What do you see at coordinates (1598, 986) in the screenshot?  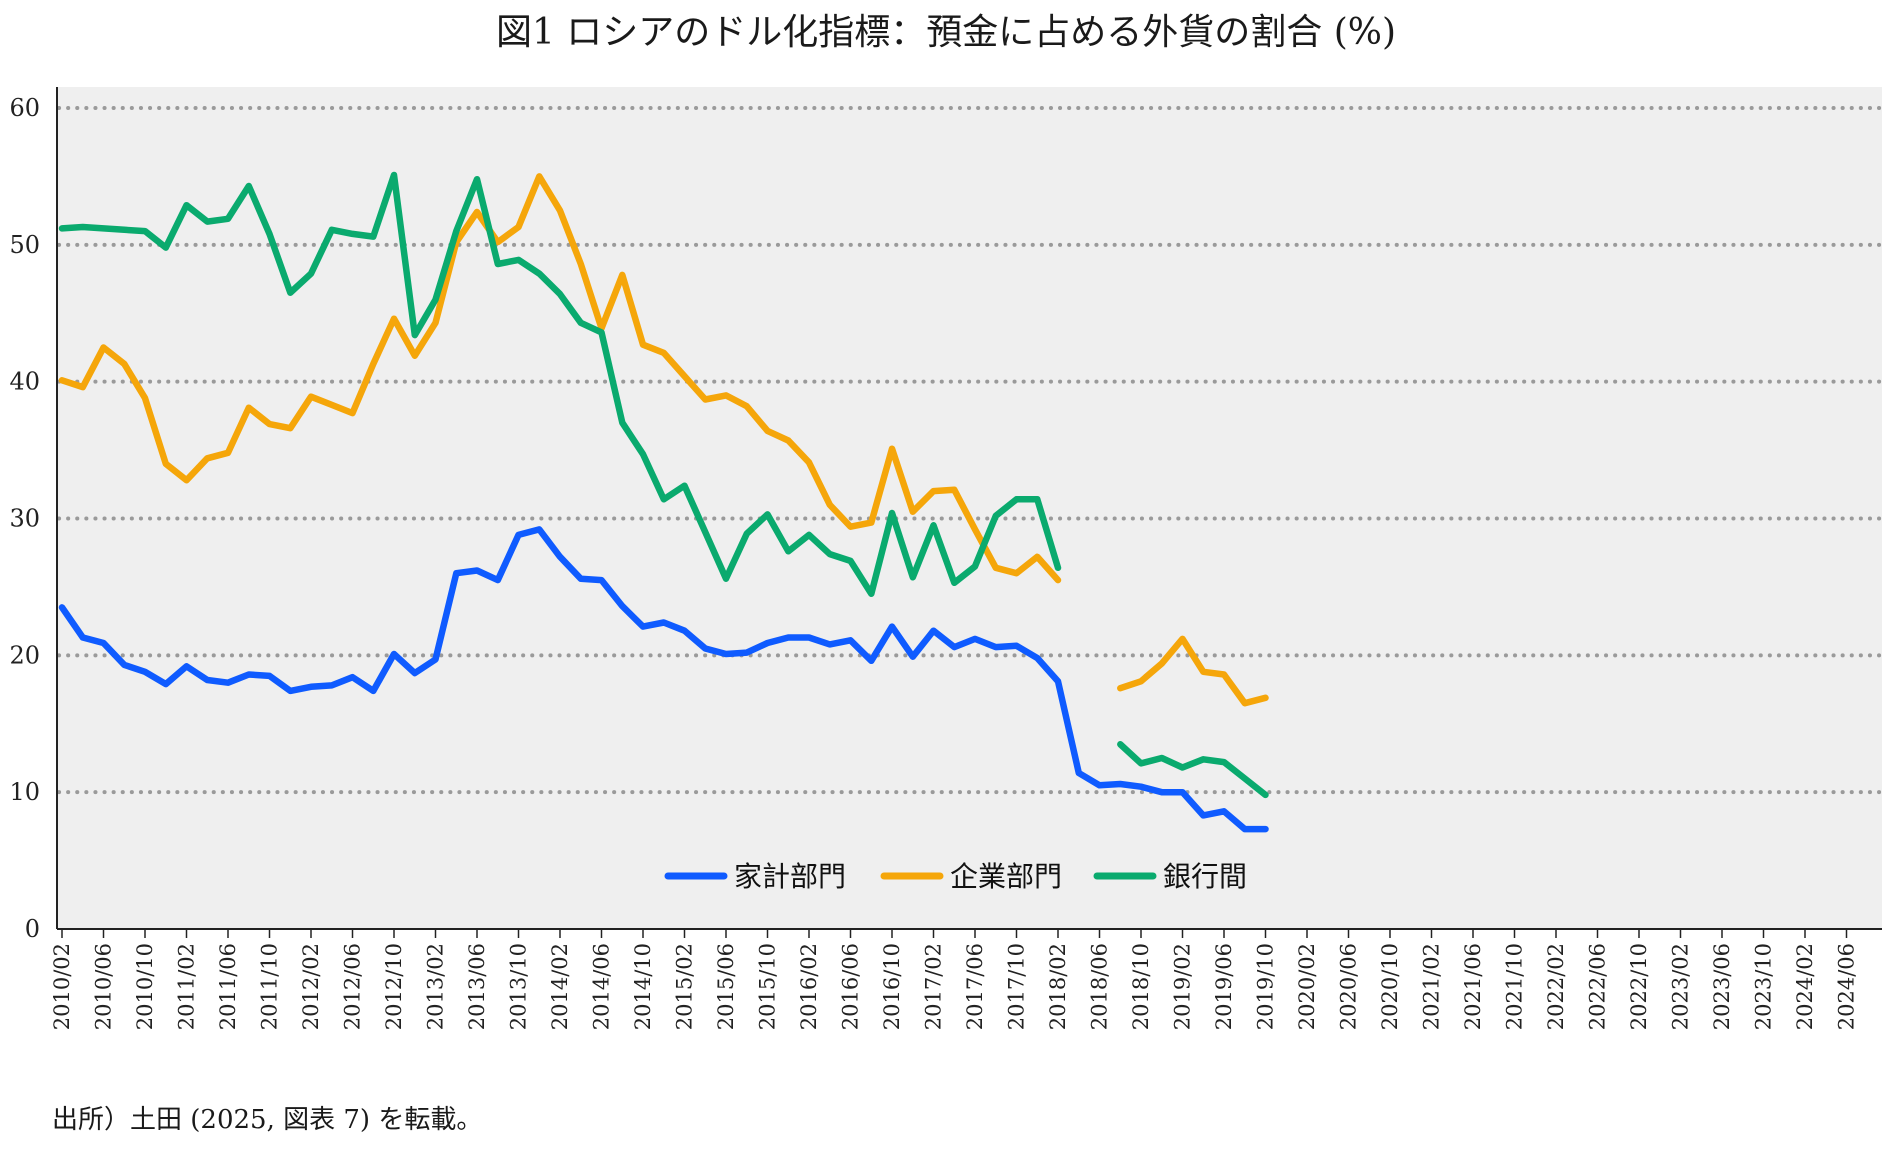 I see `x-tick-label: 2022/06` at bounding box center [1598, 986].